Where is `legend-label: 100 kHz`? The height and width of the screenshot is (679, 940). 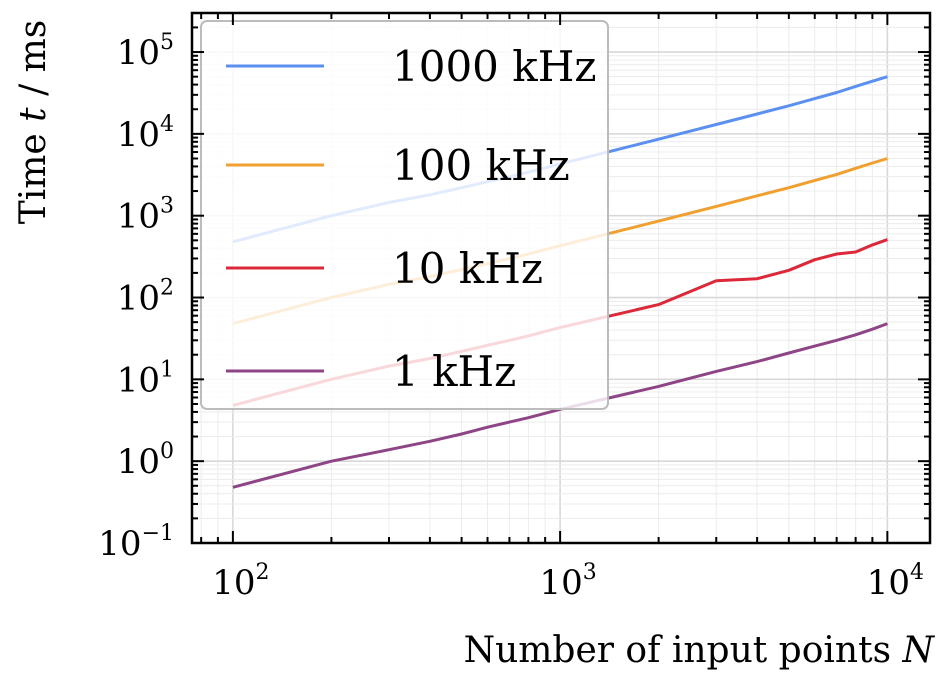
legend-label: 100 kHz is located at coordinates (481, 165).